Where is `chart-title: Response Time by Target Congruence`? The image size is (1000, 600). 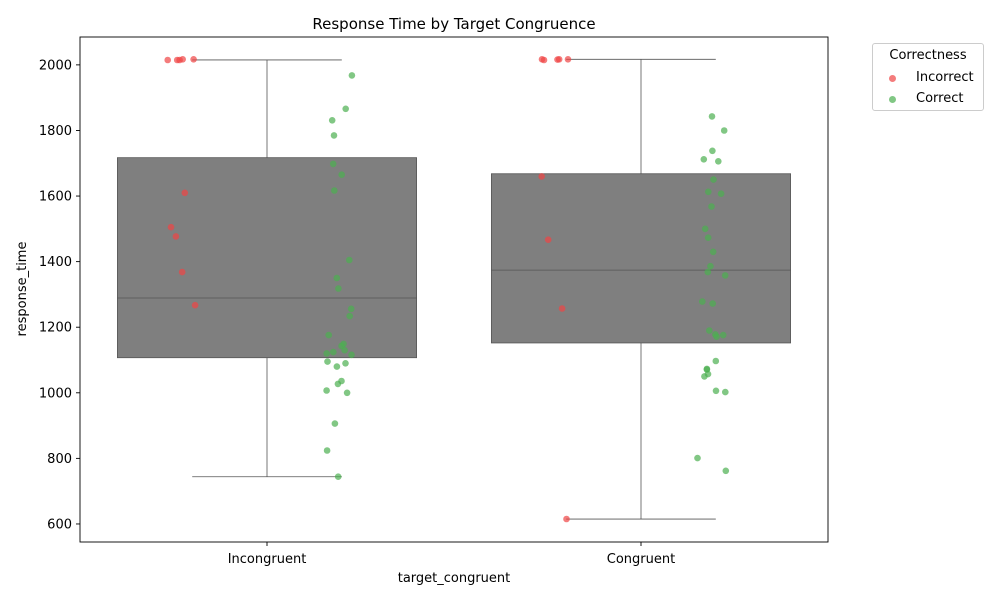
chart-title: Response Time by Target Congruence is located at coordinates (453, 24).